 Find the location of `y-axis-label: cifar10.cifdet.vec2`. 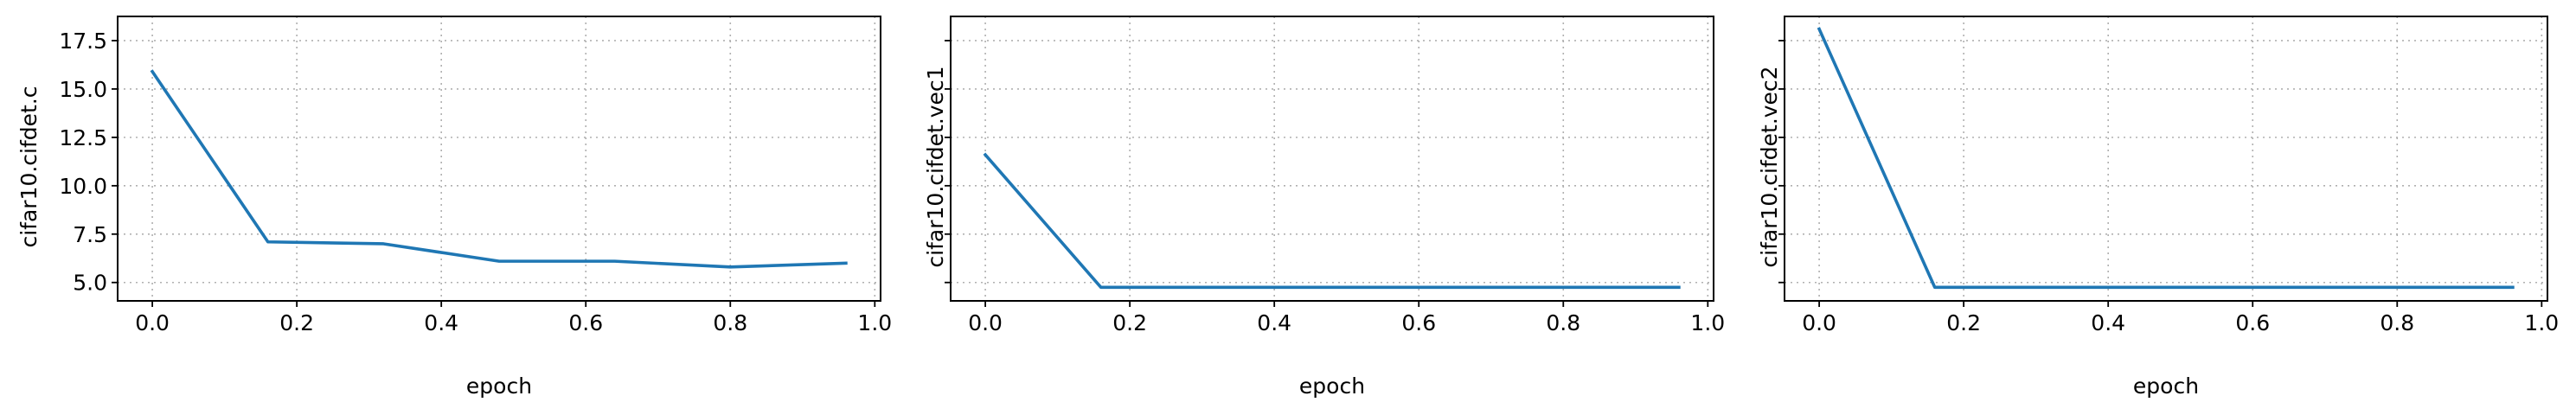

y-axis-label: cifar10.cifdet.vec2 is located at coordinates (1769, 166).